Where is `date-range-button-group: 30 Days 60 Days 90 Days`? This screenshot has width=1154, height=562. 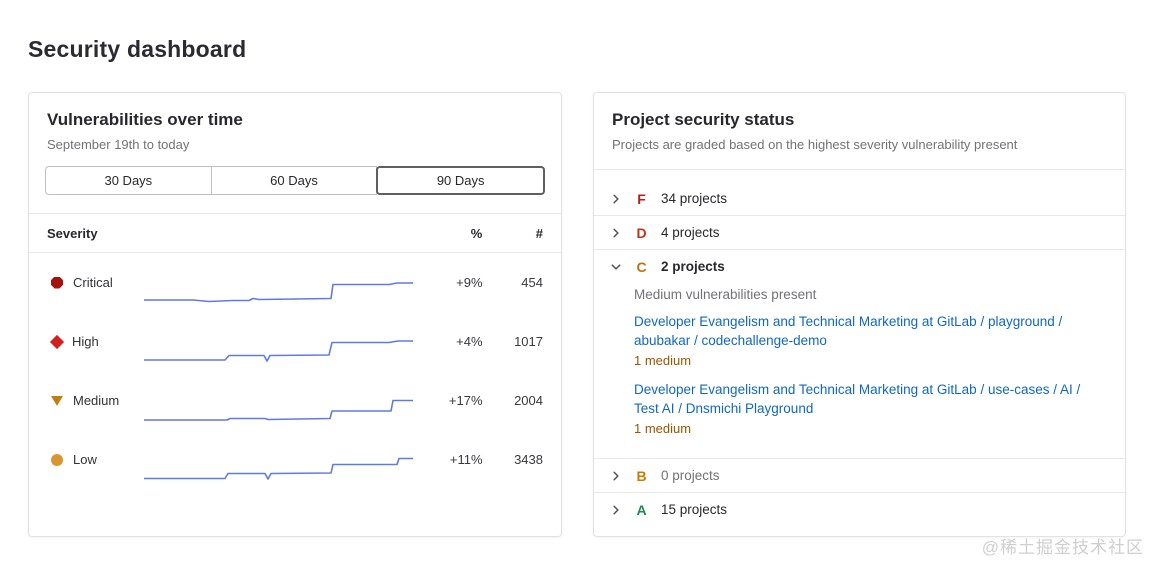 date-range-button-group: 30 Days 60 Days 90 Days is located at coordinates (295, 180).